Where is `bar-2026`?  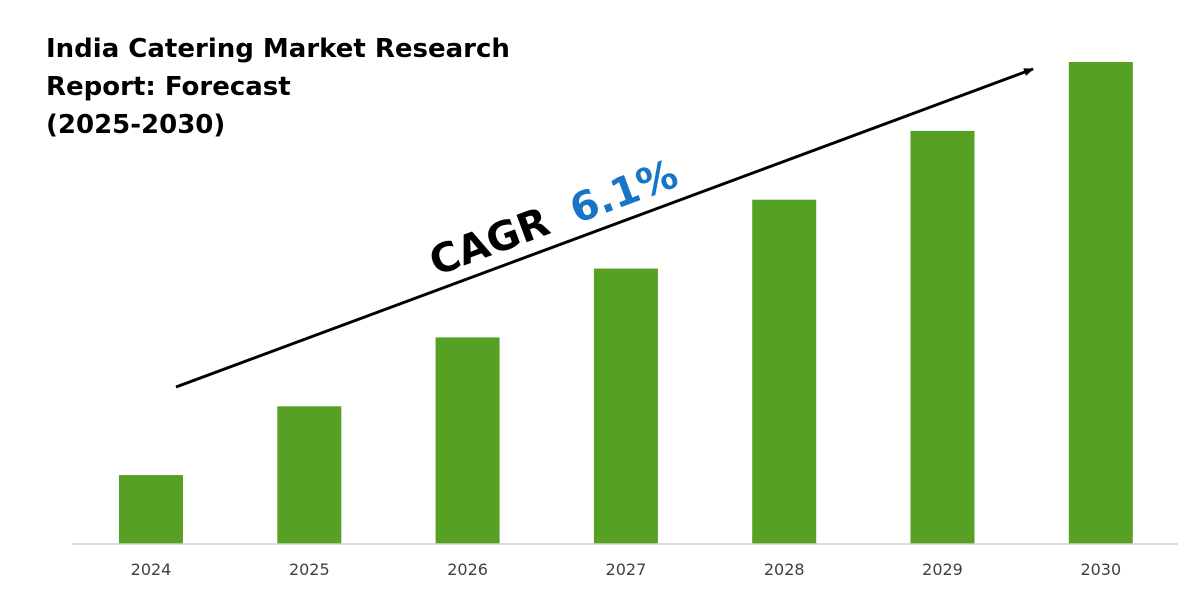
bar-2026 is located at coordinates (467, 440).